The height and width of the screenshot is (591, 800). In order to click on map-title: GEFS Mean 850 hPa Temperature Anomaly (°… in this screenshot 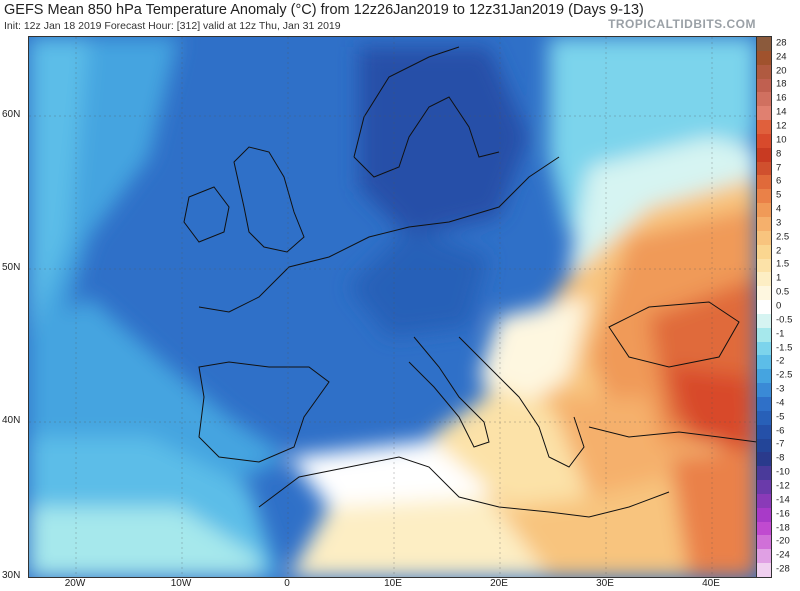, I will do `click(324, 10)`.